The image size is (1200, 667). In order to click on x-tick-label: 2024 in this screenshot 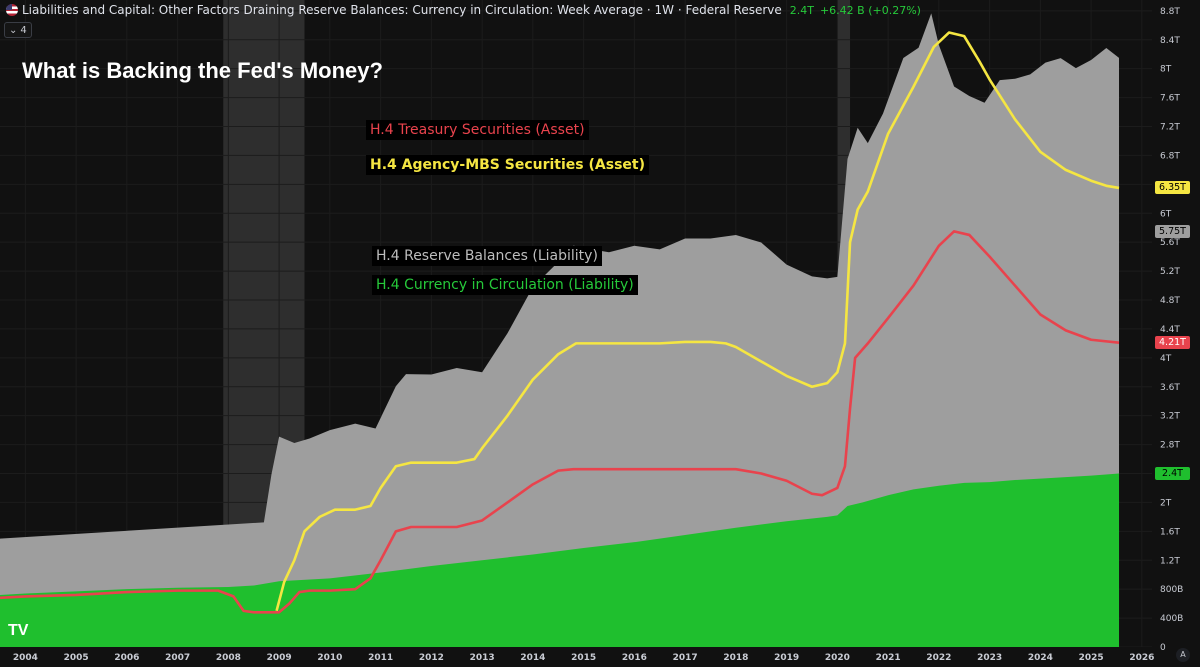, I will do `click(1040, 658)`.